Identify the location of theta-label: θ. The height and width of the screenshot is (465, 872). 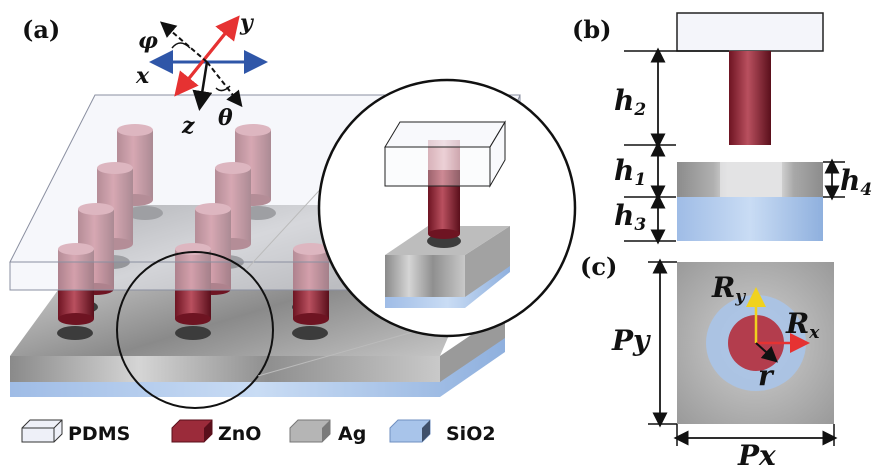
(225, 118).